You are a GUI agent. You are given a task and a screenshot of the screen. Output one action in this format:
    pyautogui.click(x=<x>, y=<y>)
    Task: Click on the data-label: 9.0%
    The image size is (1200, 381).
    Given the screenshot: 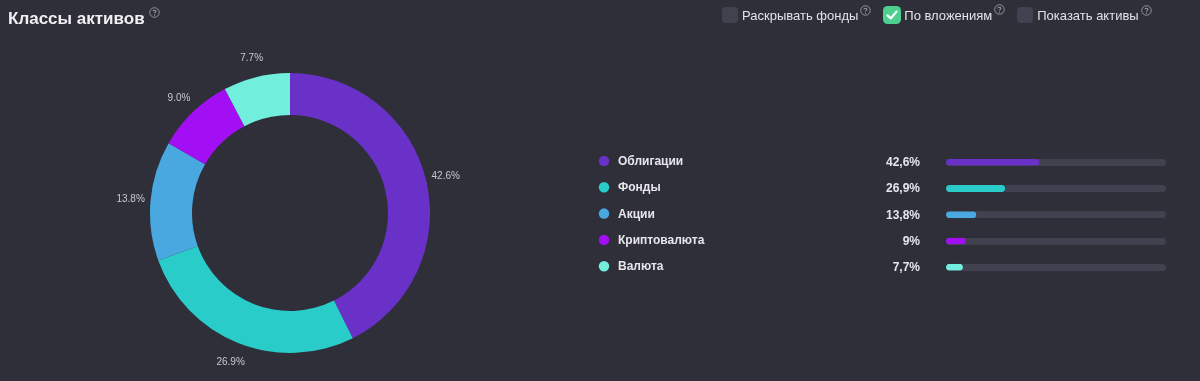 What is the action you would take?
    pyautogui.click(x=179, y=97)
    